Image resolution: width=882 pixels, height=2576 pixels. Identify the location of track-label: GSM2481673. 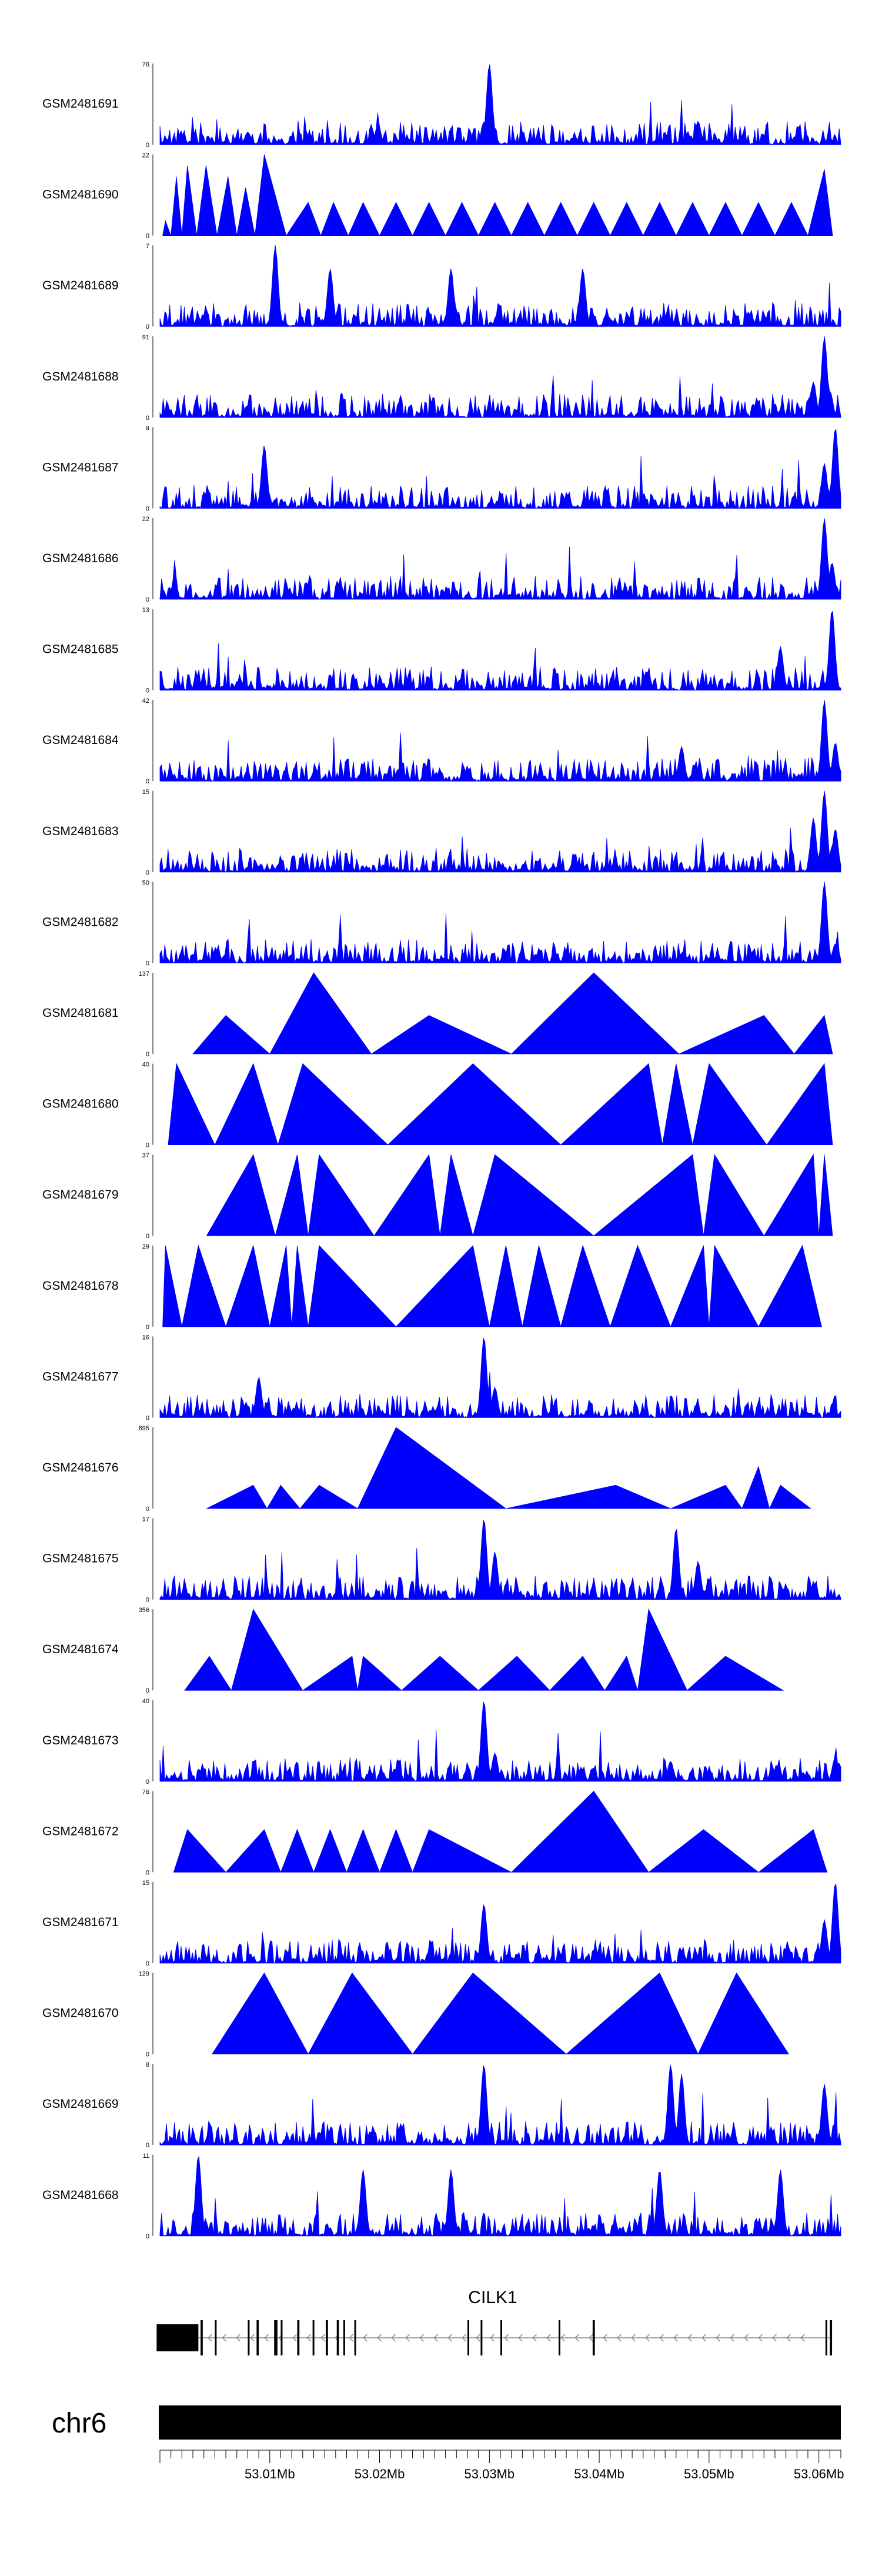
(80, 1740).